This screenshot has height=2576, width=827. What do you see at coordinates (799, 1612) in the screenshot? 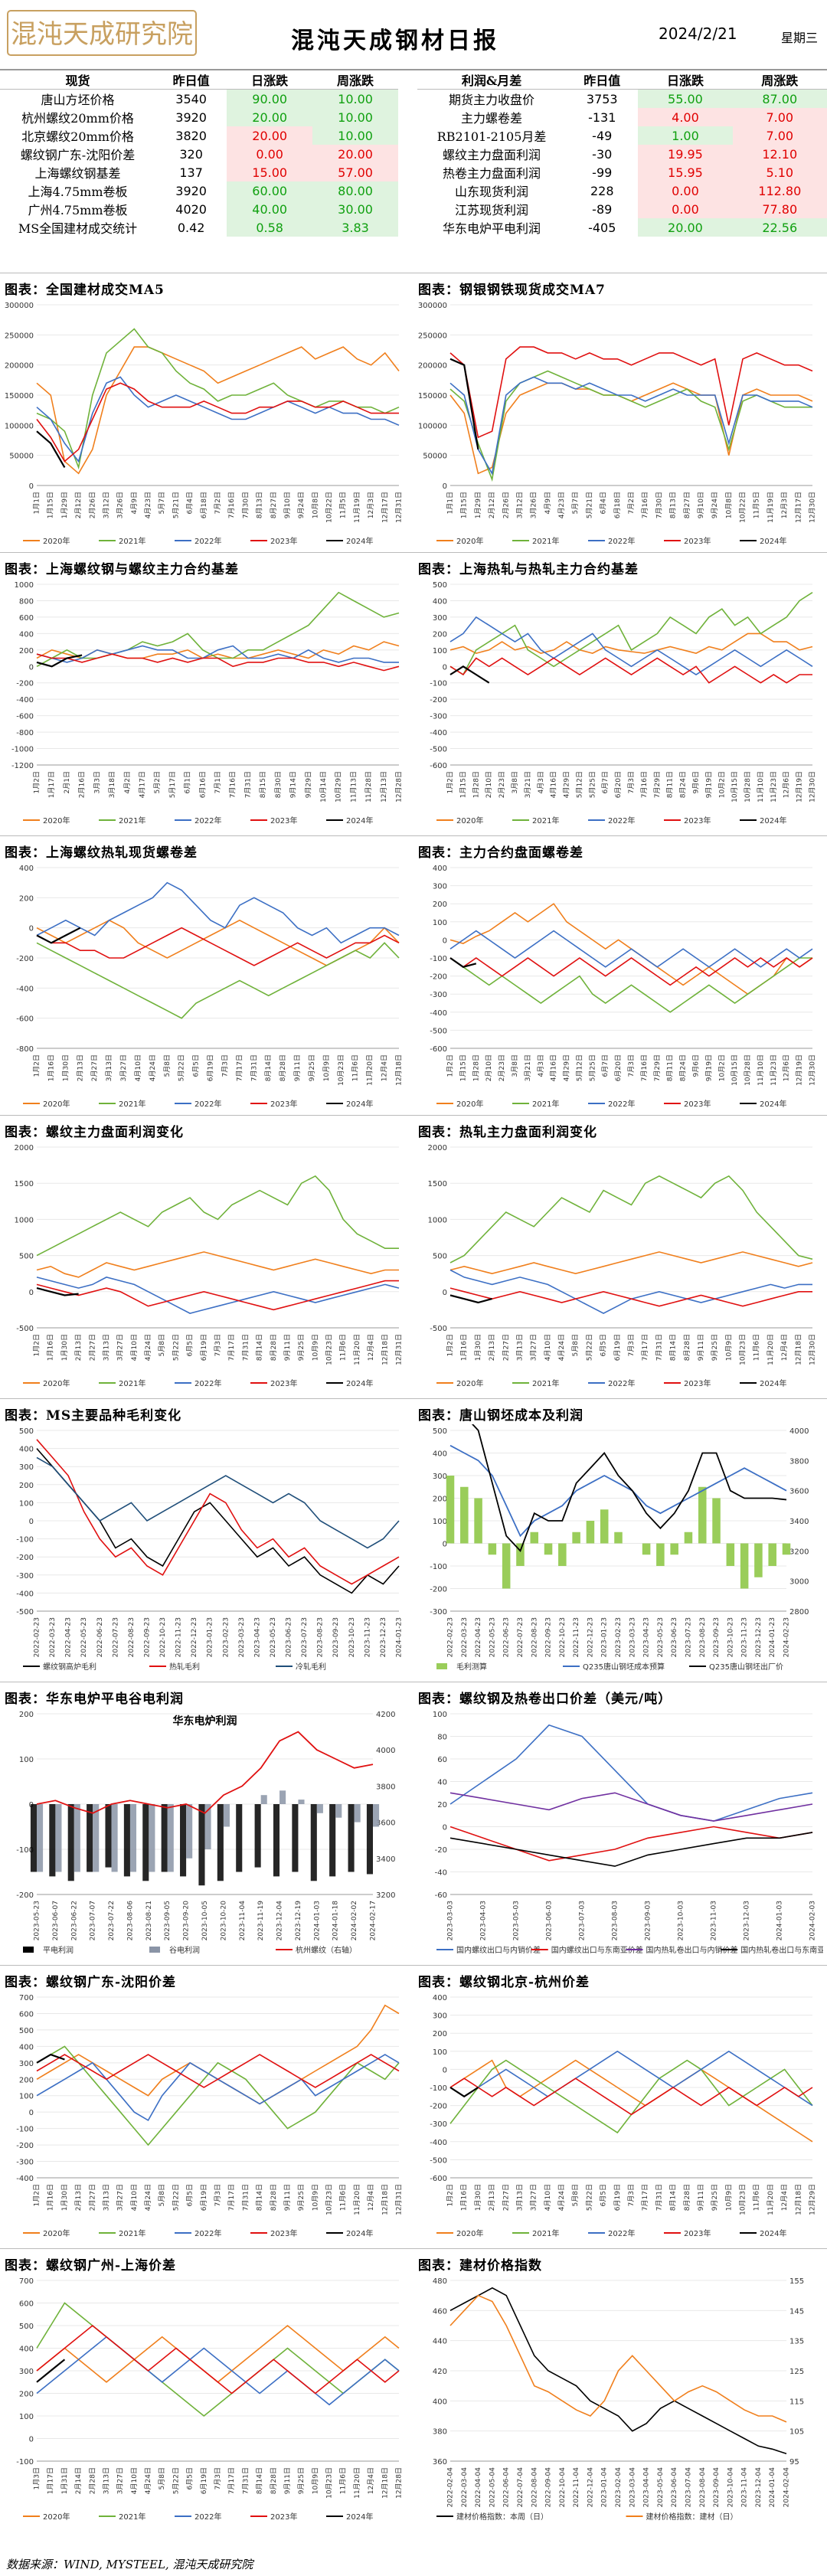
I see `y2-tick-label: 2800` at bounding box center [799, 1612].